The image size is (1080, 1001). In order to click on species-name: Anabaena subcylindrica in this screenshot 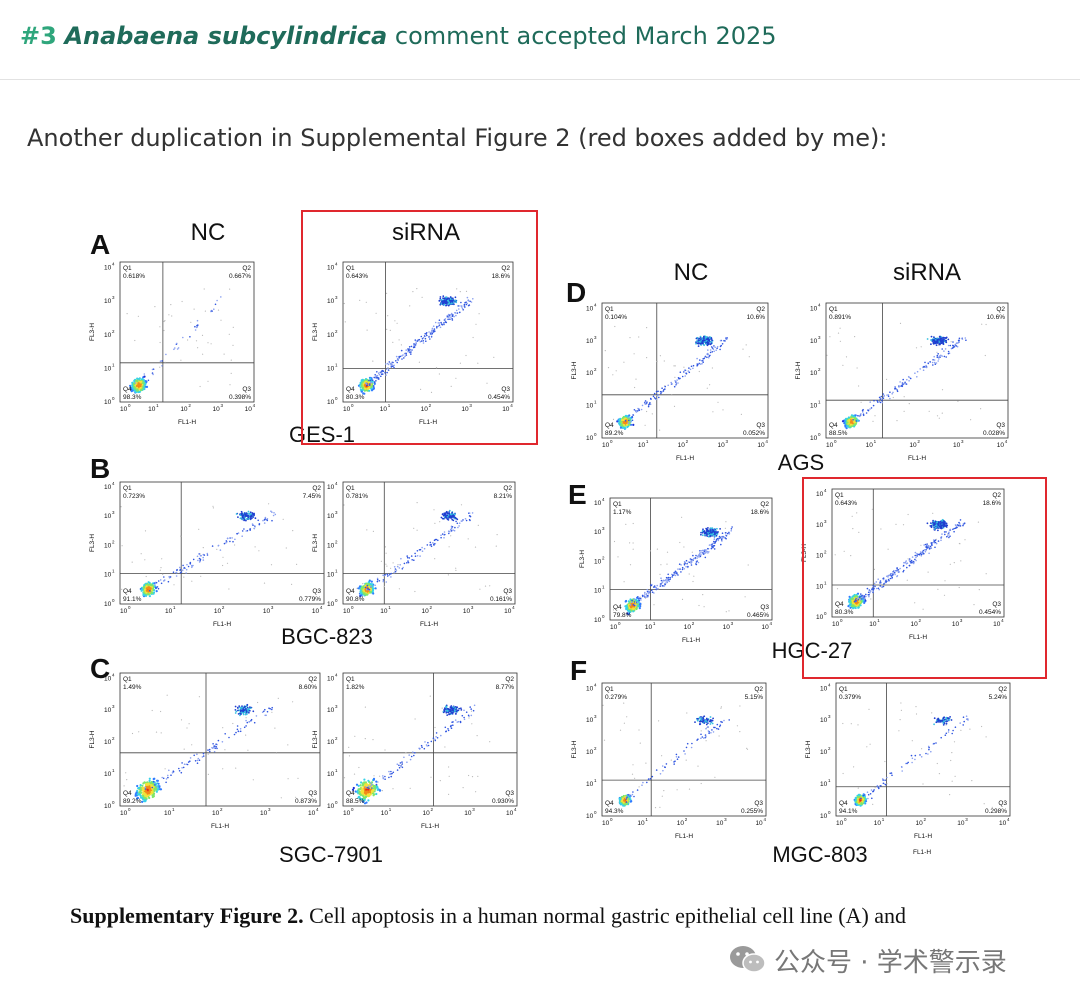, I will do `click(226, 36)`.